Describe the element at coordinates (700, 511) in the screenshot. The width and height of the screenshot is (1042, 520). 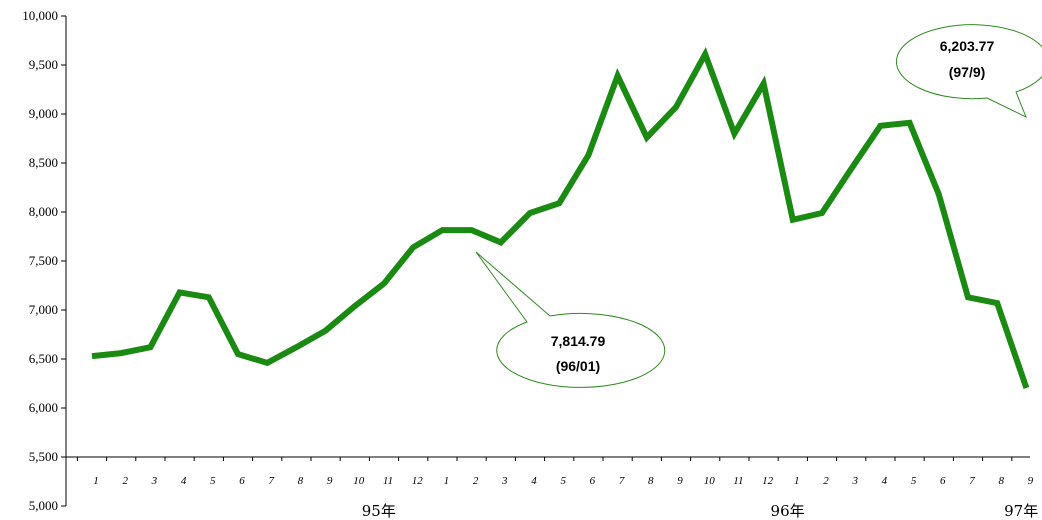
I see `year-labels: 95年 96年 97年` at that location.